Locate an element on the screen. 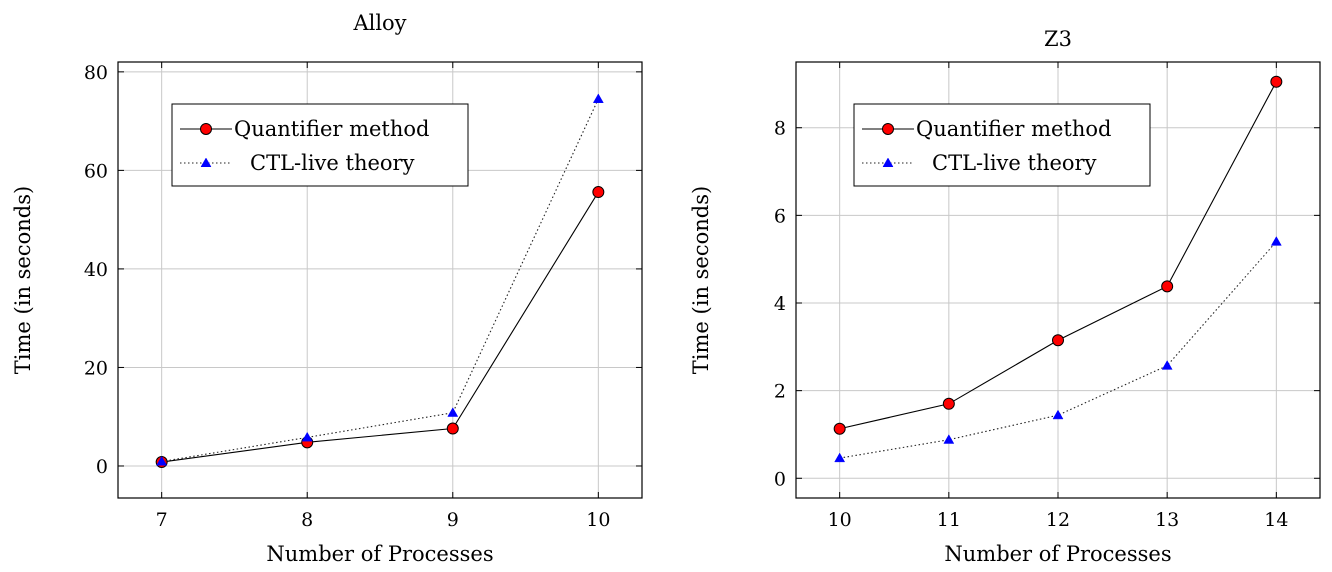 This screenshot has width=1332, height=572. x-tick-label: 14 is located at coordinates (1276, 520).